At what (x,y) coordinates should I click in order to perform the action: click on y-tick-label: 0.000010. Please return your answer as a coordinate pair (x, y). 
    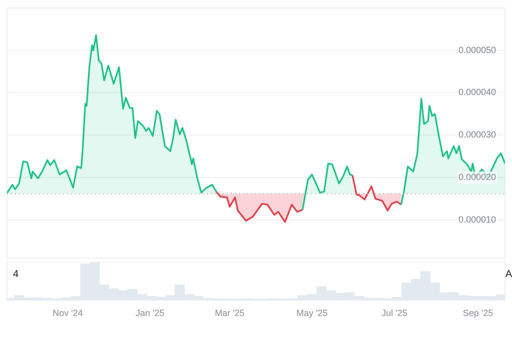
    Looking at the image, I should click on (477, 219).